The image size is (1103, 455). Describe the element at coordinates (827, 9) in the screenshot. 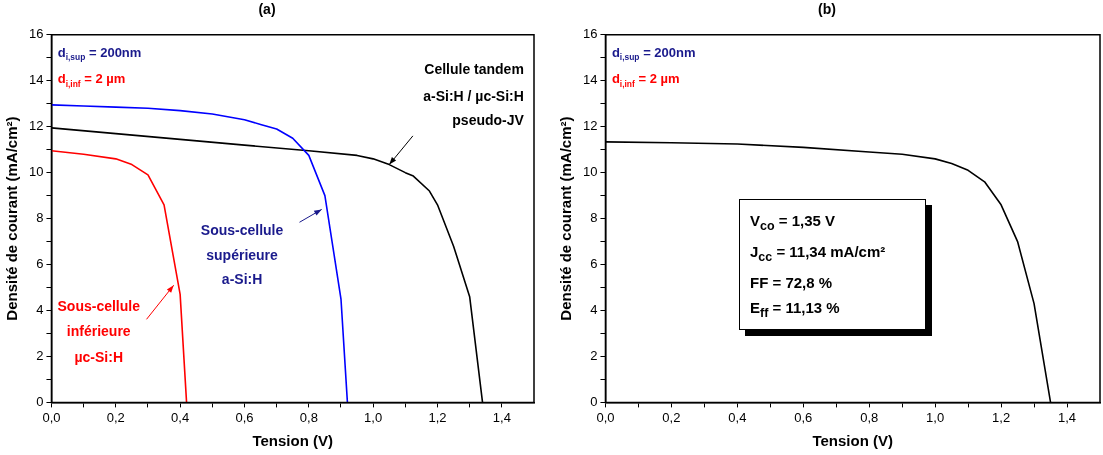

I see `chart-title: (b)` at that location.